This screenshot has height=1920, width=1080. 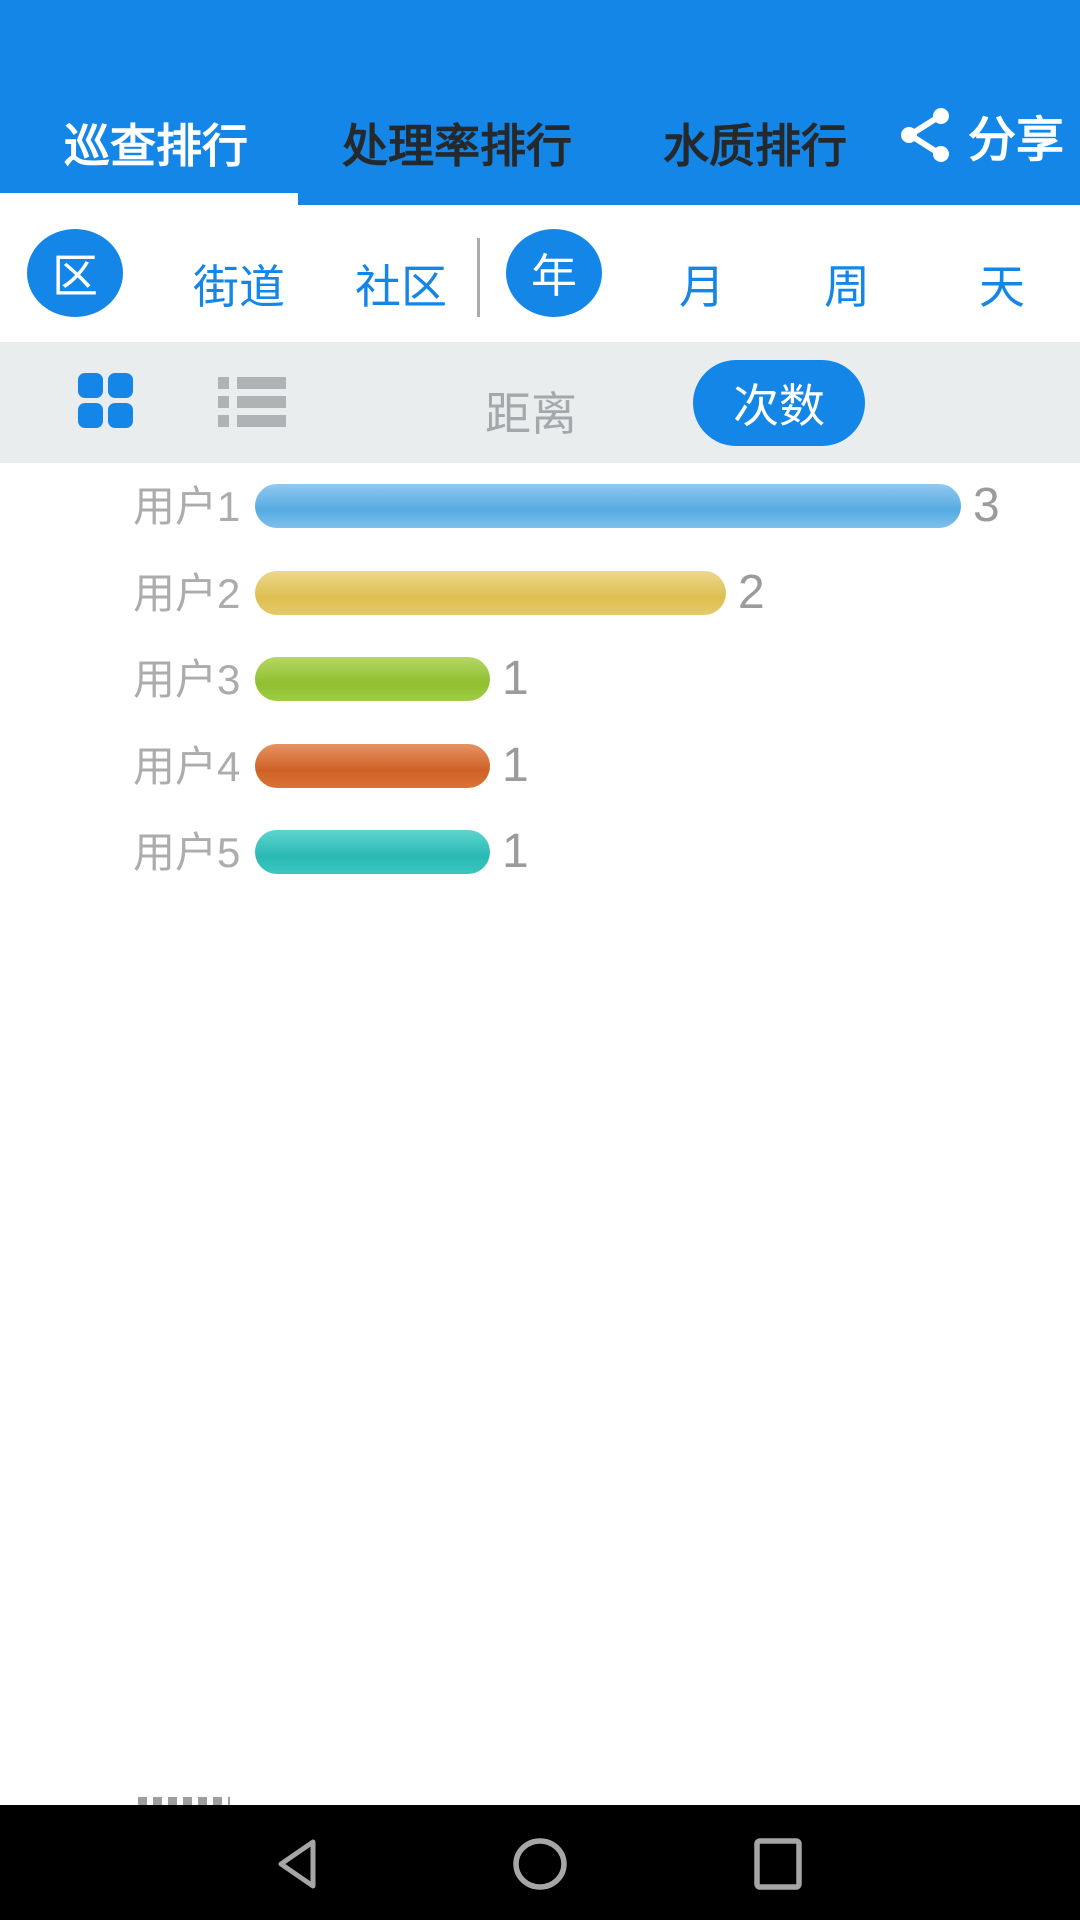 What do you see at coordinates (1015, 140) in the screenshot?
I see `share-label: 分享` at bounding box center [1015, 140].